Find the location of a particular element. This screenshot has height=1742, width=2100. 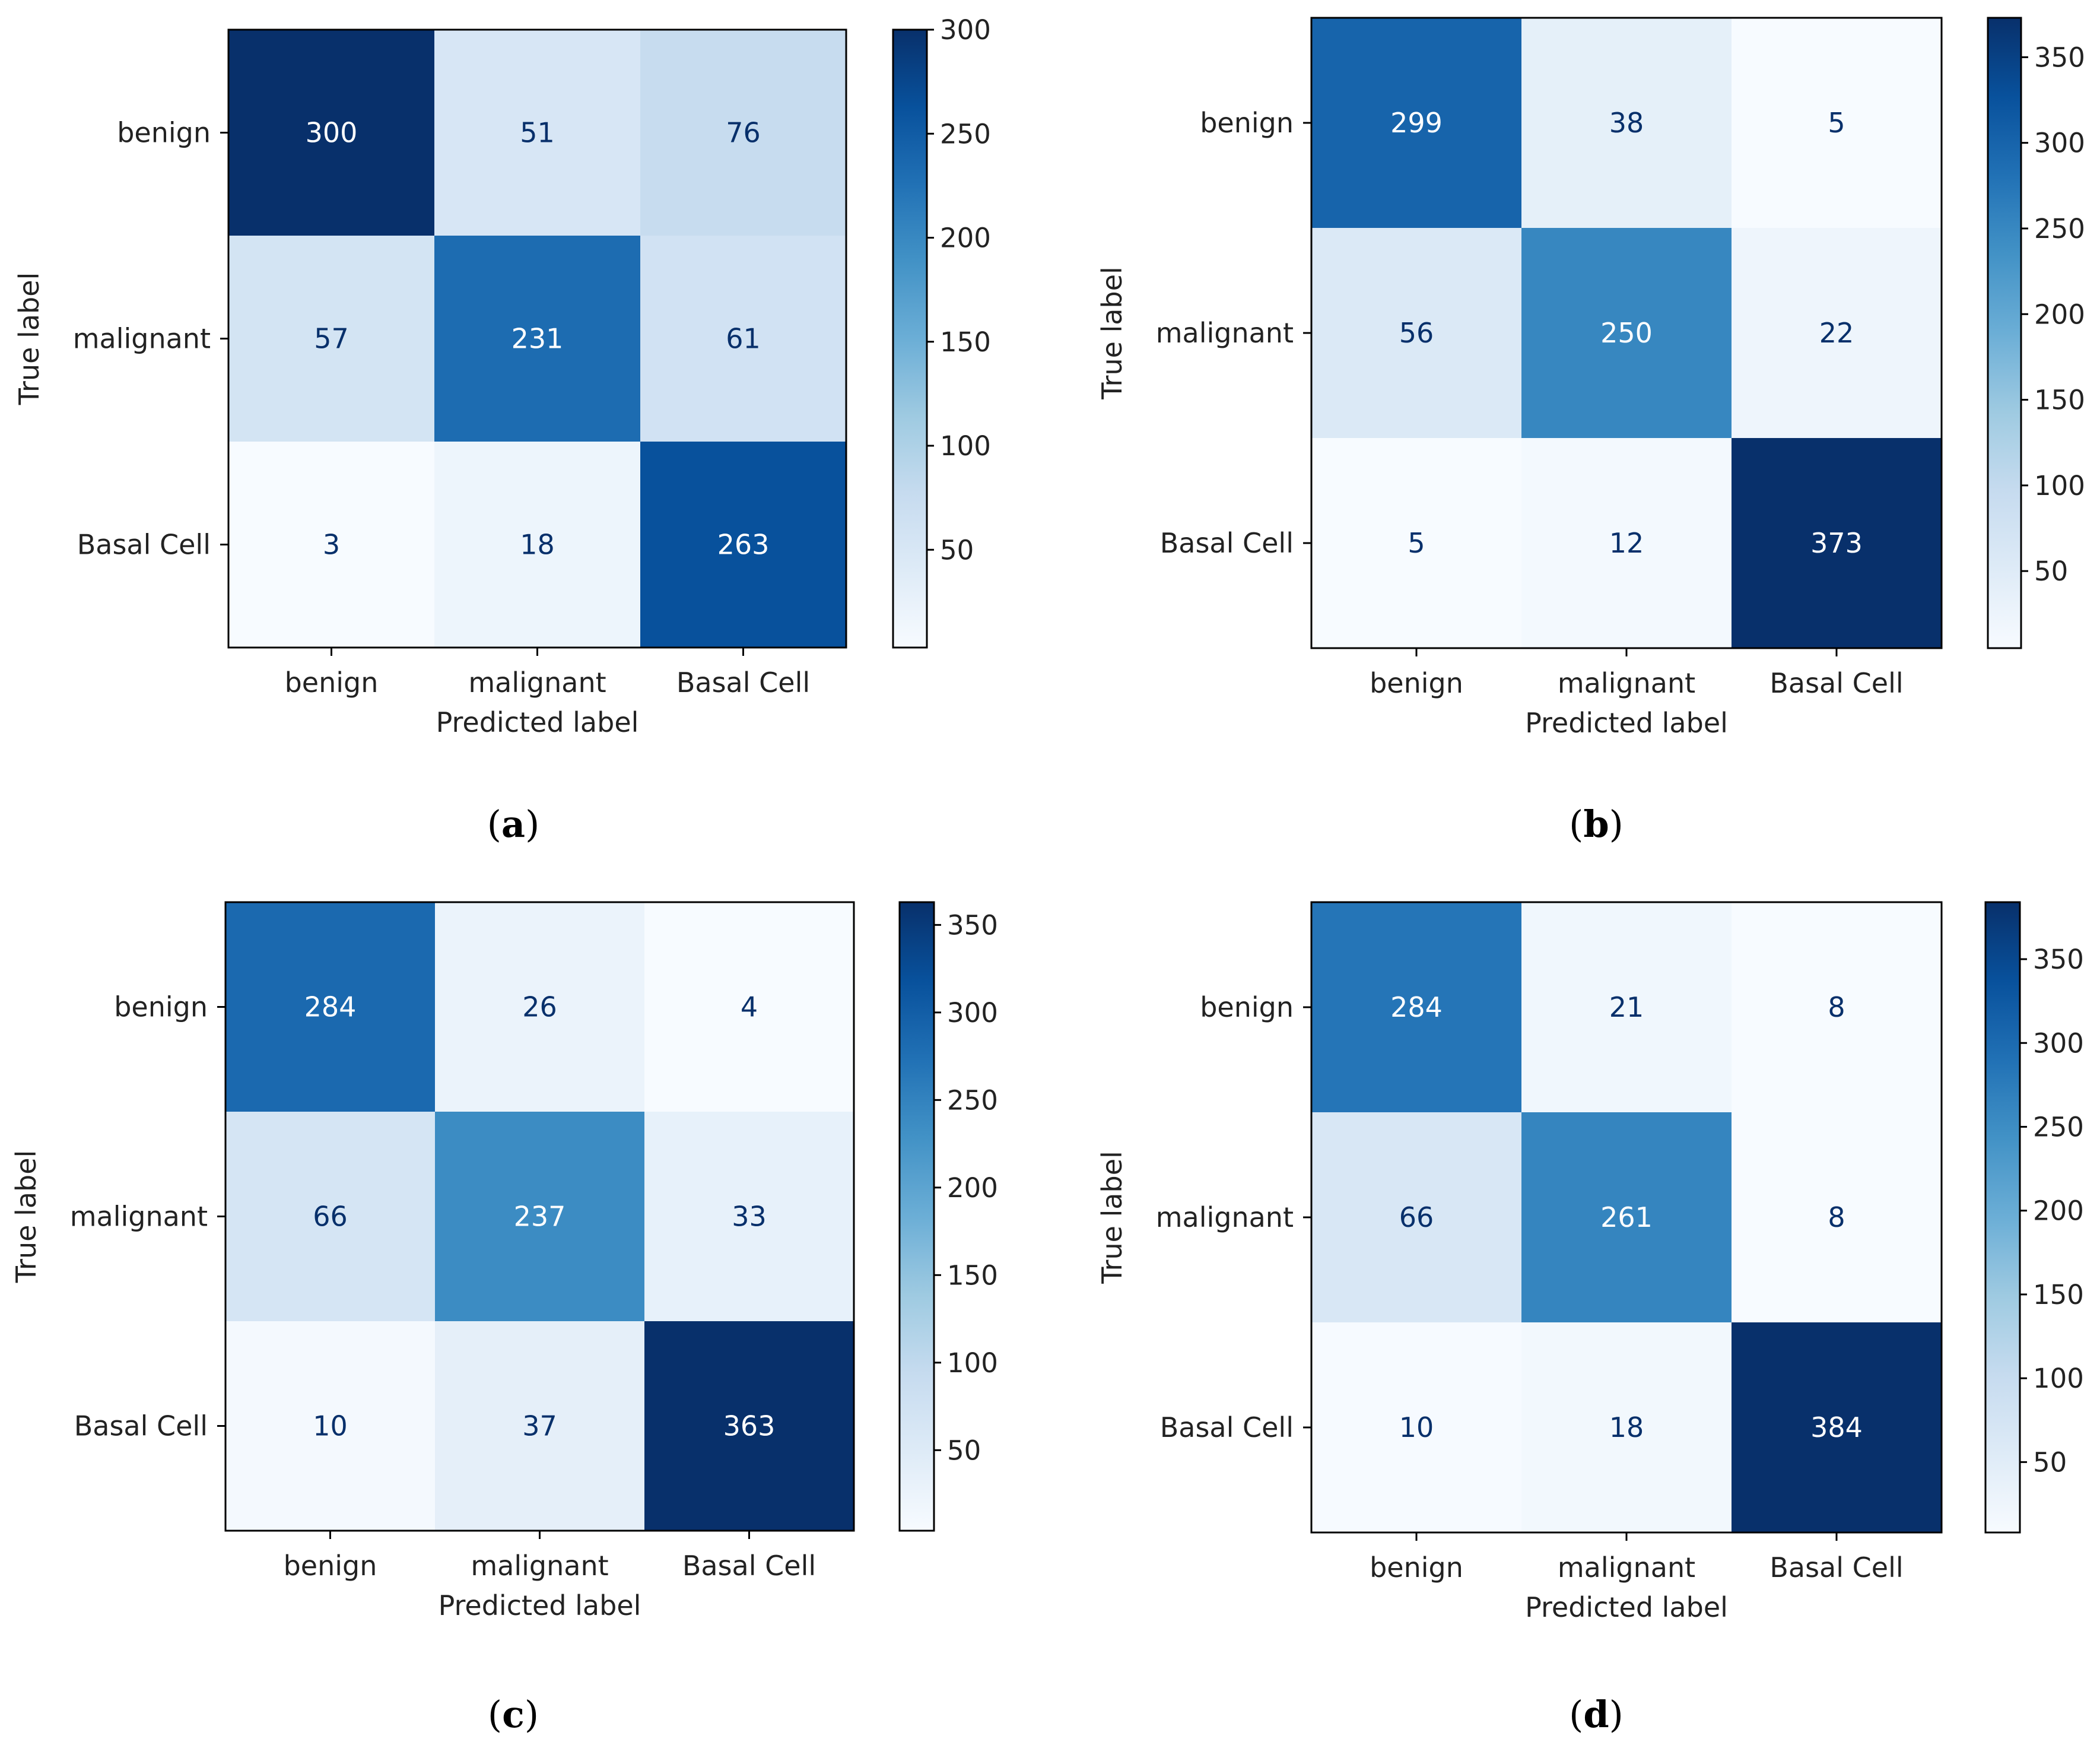

cell-value-label: 284 is located at coordinates (330, 1007).